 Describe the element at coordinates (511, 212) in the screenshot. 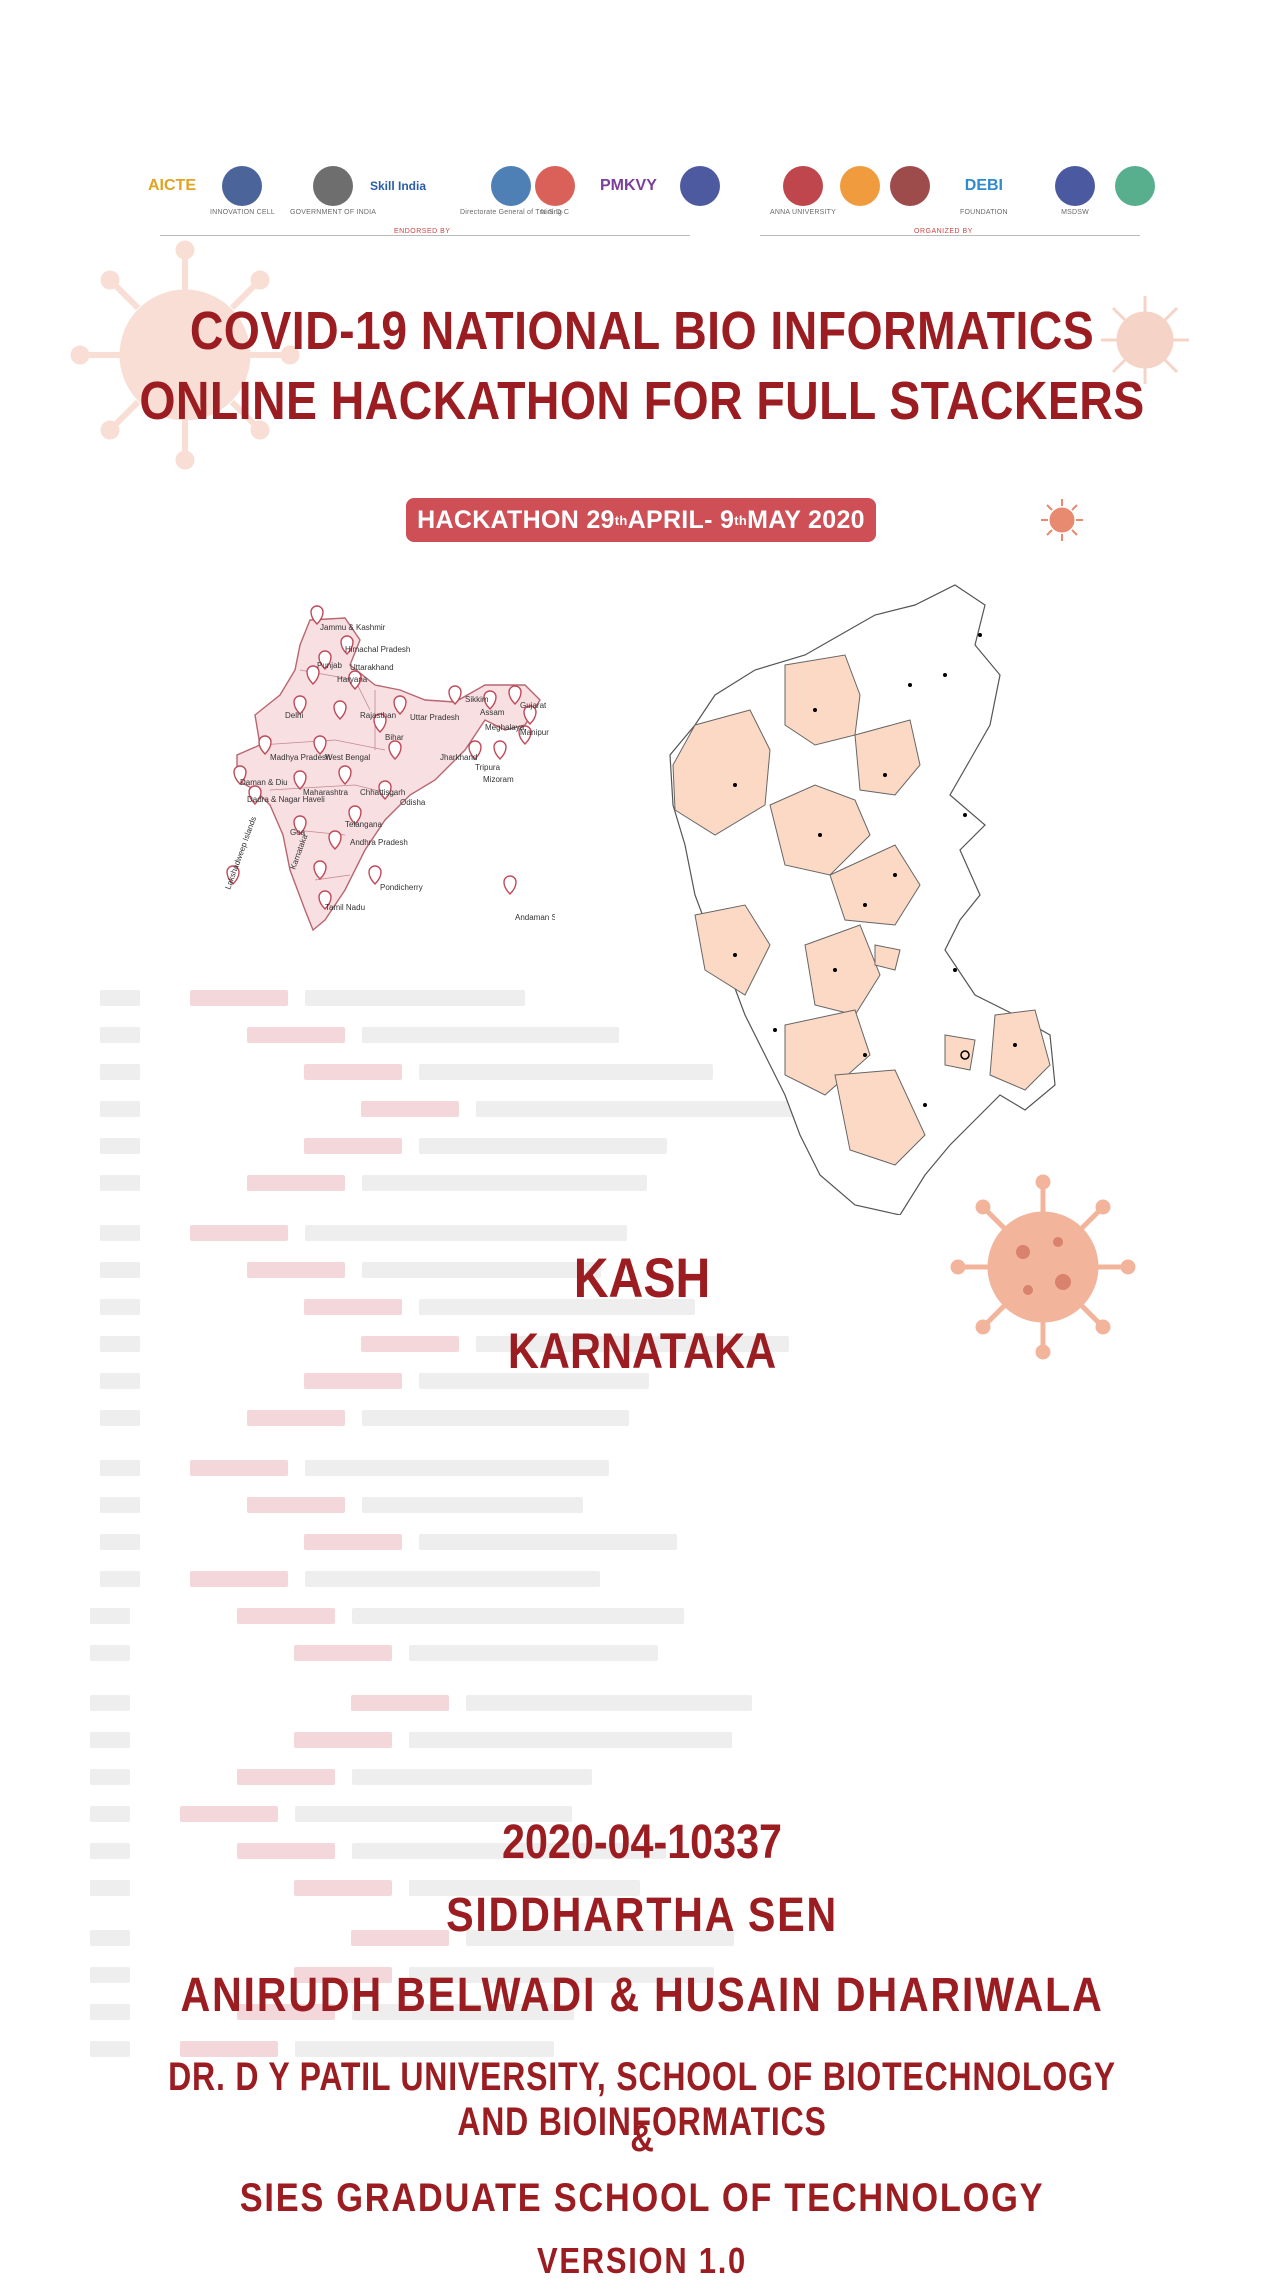

I see `dgt-logo-caption: Directorate General of Training` at that location.